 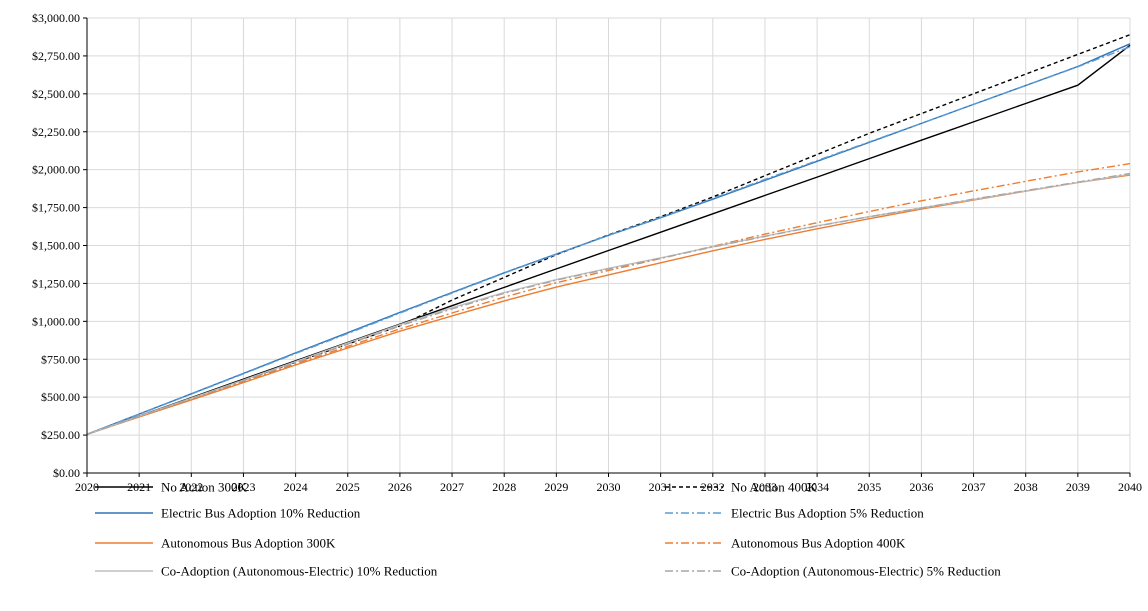 I want to click on y-axis-tick-label: $1,250.00, so click(x=56, y=283).